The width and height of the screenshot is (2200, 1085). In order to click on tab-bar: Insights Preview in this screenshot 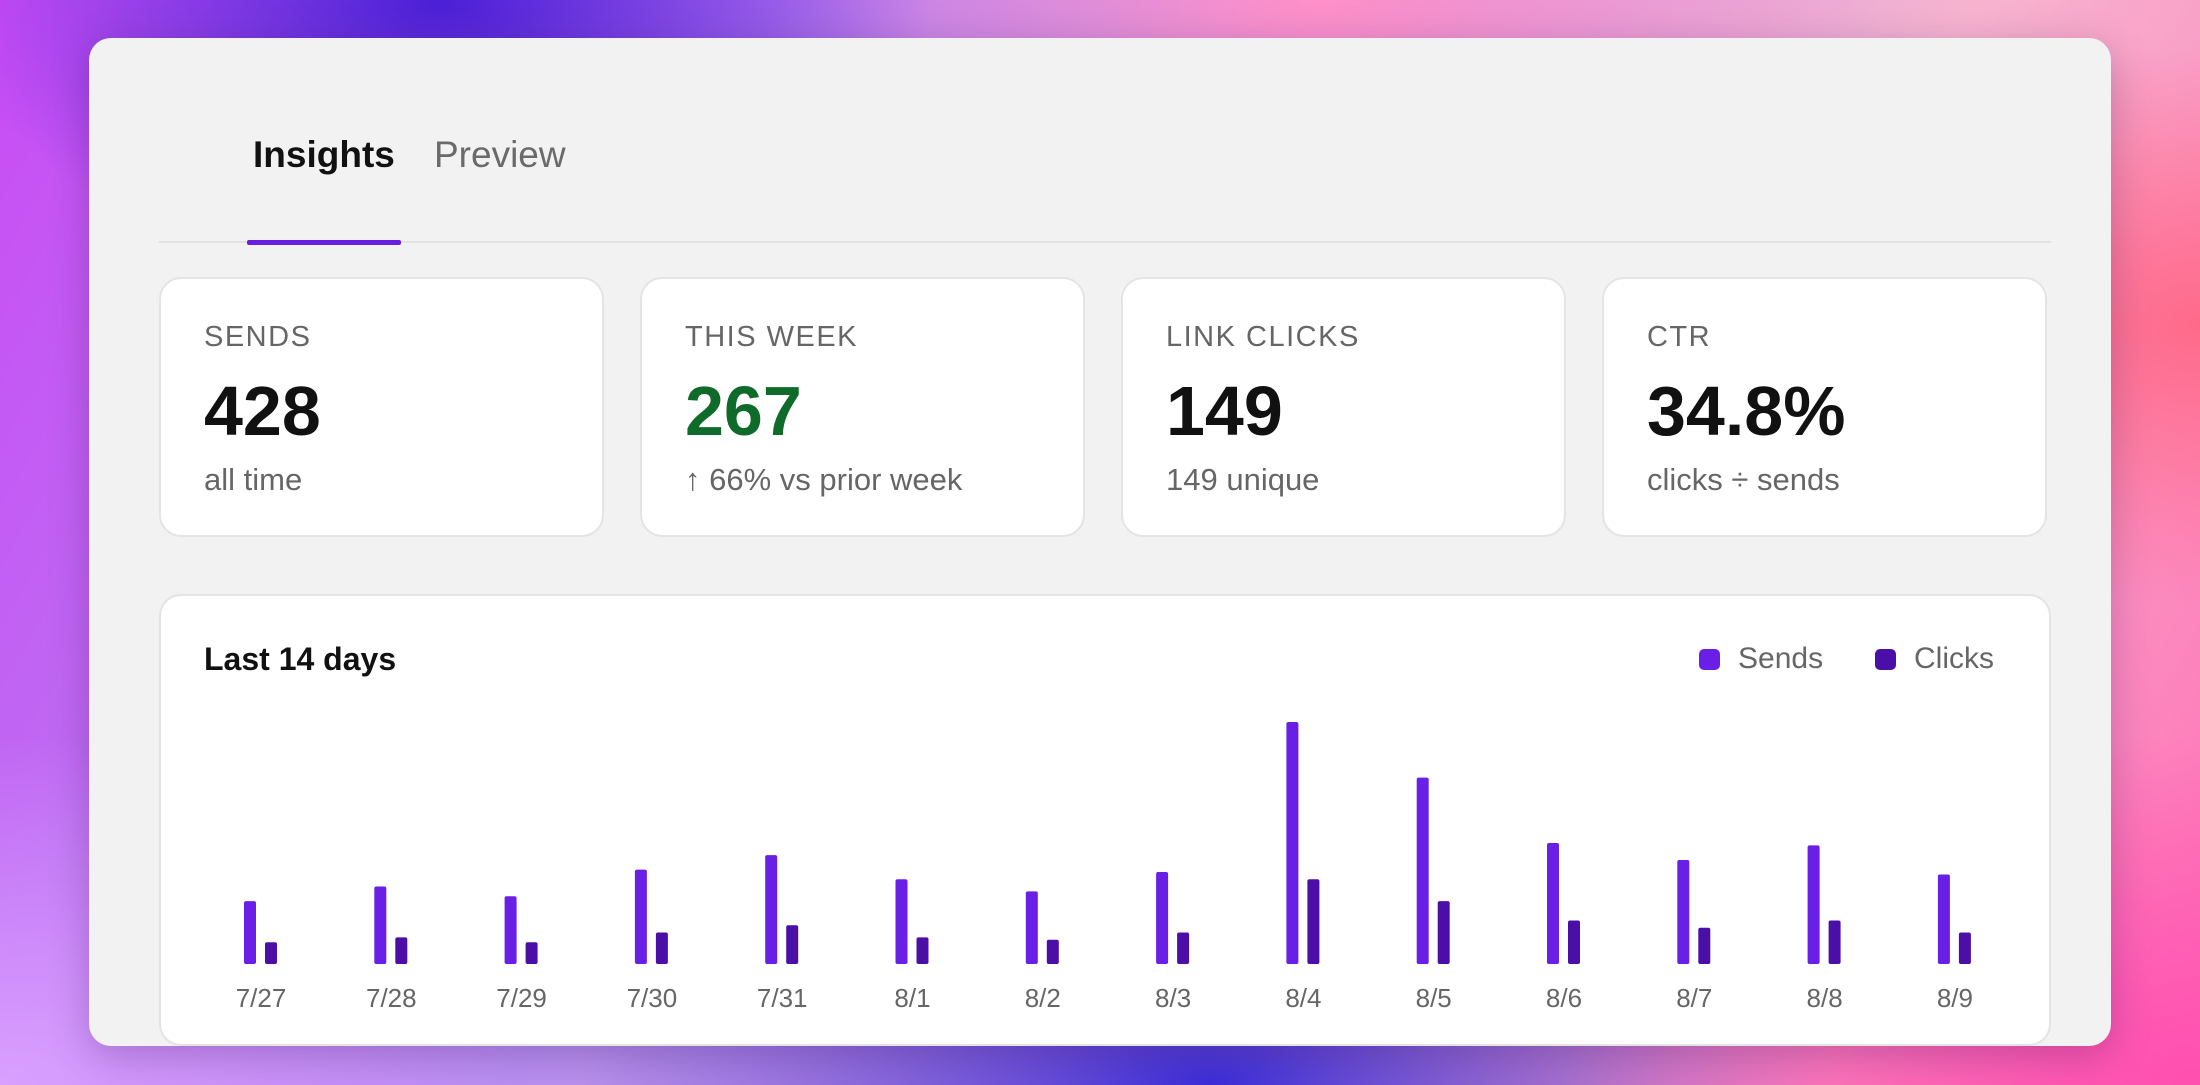, I will do `click(1105, 182)`.